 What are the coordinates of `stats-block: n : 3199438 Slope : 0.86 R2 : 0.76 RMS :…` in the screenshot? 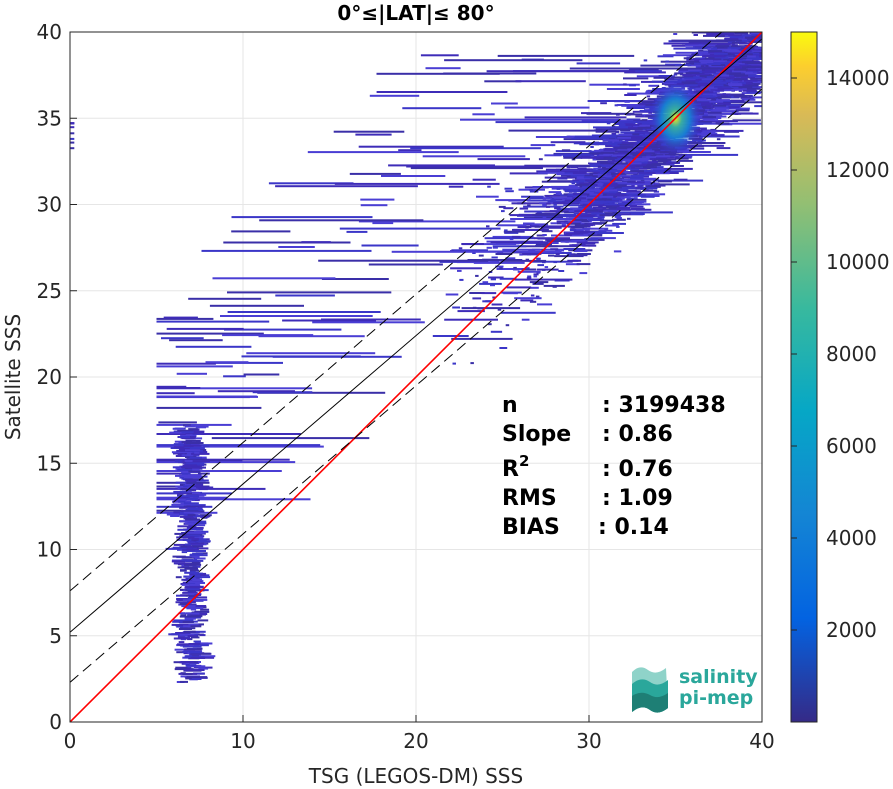 It's located at (614, 466).